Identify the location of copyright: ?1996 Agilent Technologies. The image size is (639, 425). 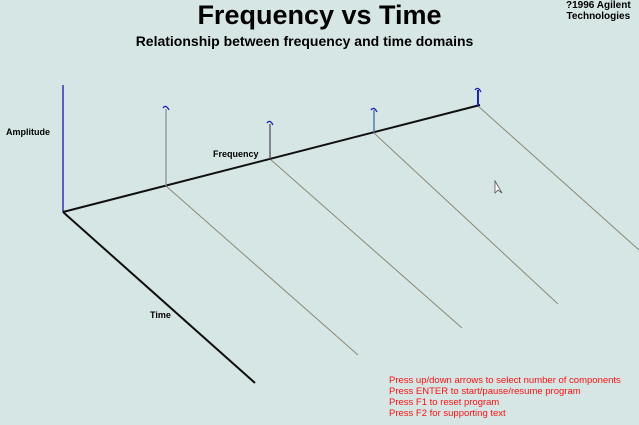
(598, 11).